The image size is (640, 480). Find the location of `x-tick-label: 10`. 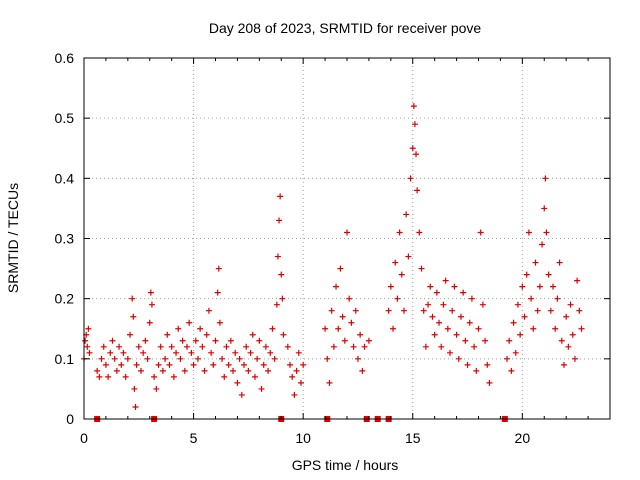

x-tick-label: 10 is located at coordinates (303, 438).